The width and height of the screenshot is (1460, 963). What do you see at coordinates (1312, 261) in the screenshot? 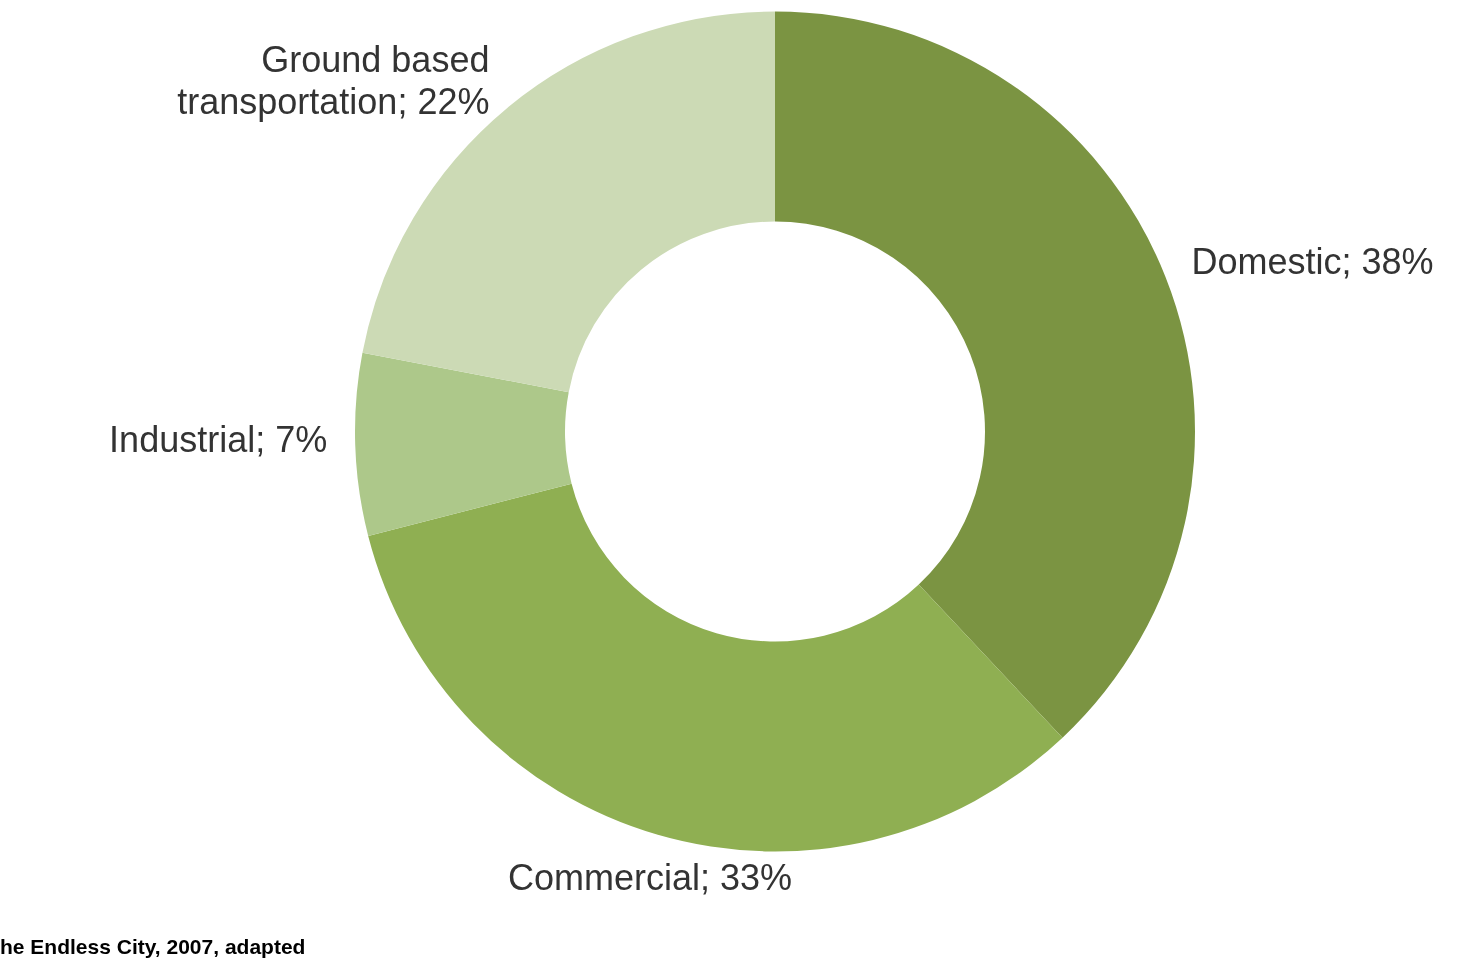
I see `slice-label: Domestic; 38%` at bounding box center [1312, 261].